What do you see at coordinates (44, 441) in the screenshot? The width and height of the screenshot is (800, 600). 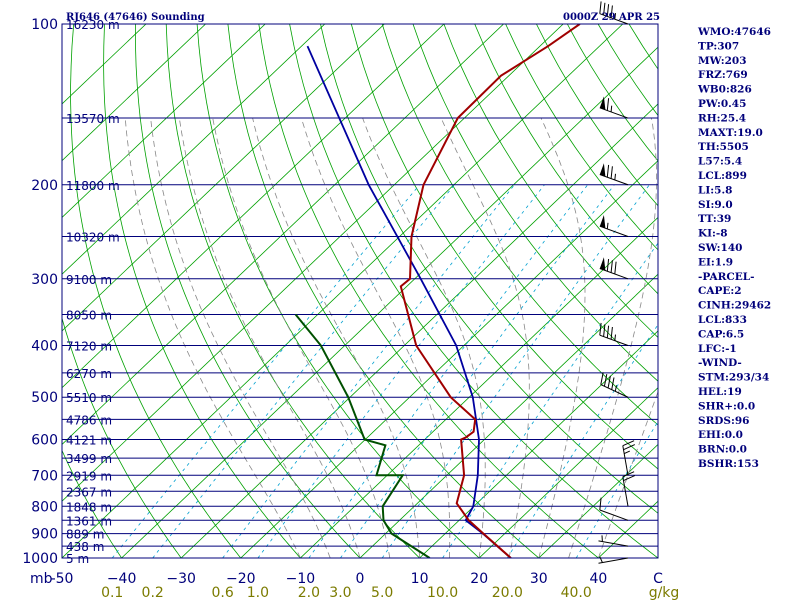 I see `pressure-tick-label: 600` at bounding box center [44, 441].